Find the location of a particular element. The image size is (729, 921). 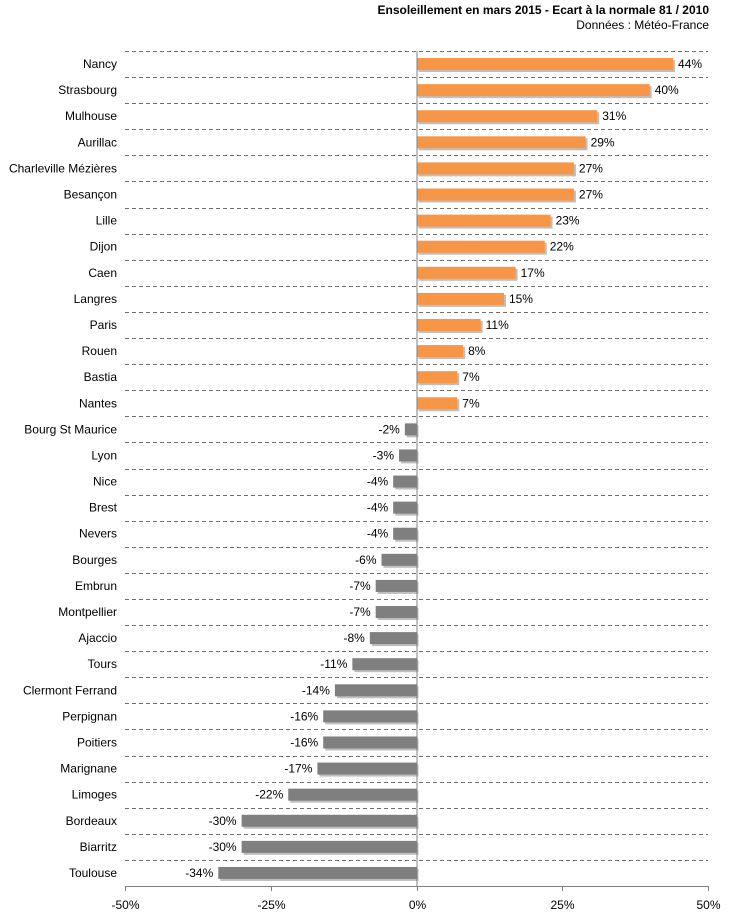

bar-bourg-st-maurice is located at coordinates (410, 429).